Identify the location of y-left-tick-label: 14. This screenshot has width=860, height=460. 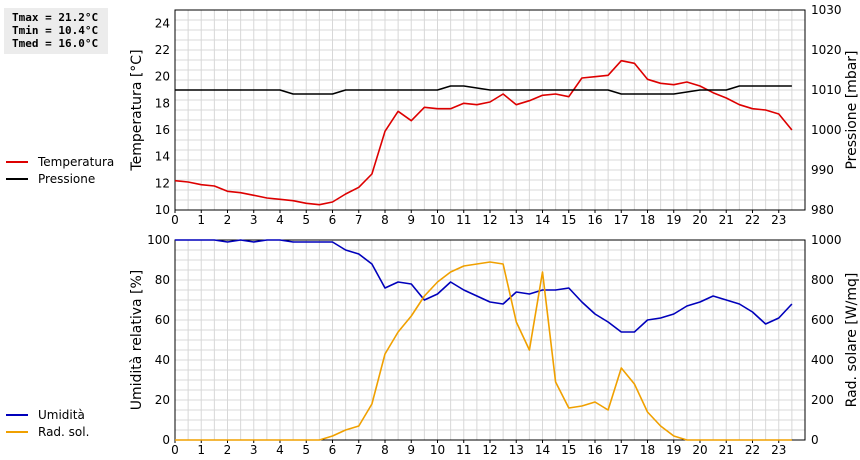
(162, 157).